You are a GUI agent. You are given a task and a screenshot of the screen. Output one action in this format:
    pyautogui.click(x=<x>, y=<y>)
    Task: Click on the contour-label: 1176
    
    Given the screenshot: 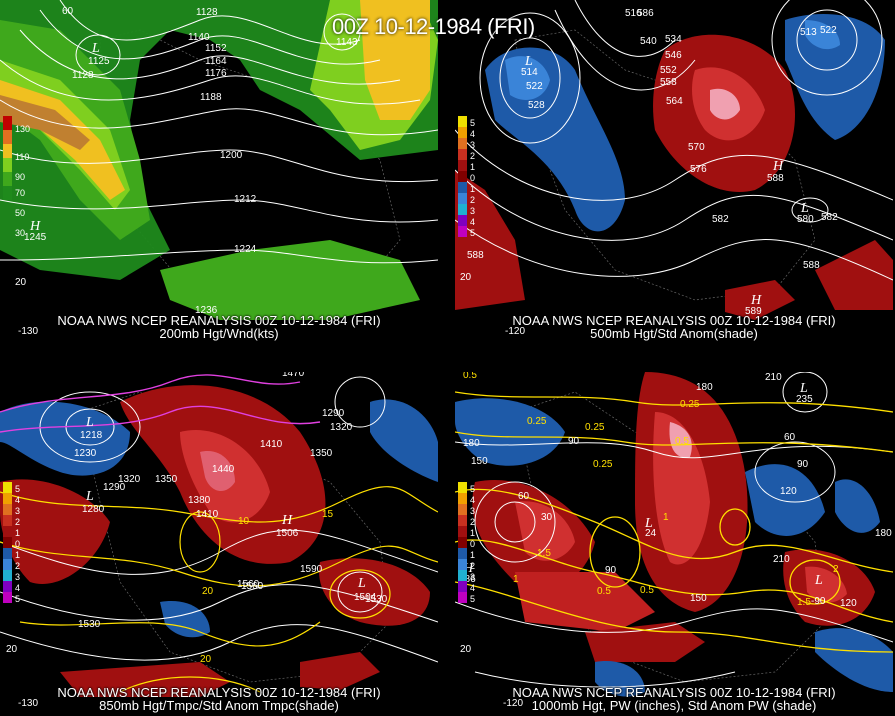 What is the action you would take?
    pyautogui.click(x=216, y=73)
    